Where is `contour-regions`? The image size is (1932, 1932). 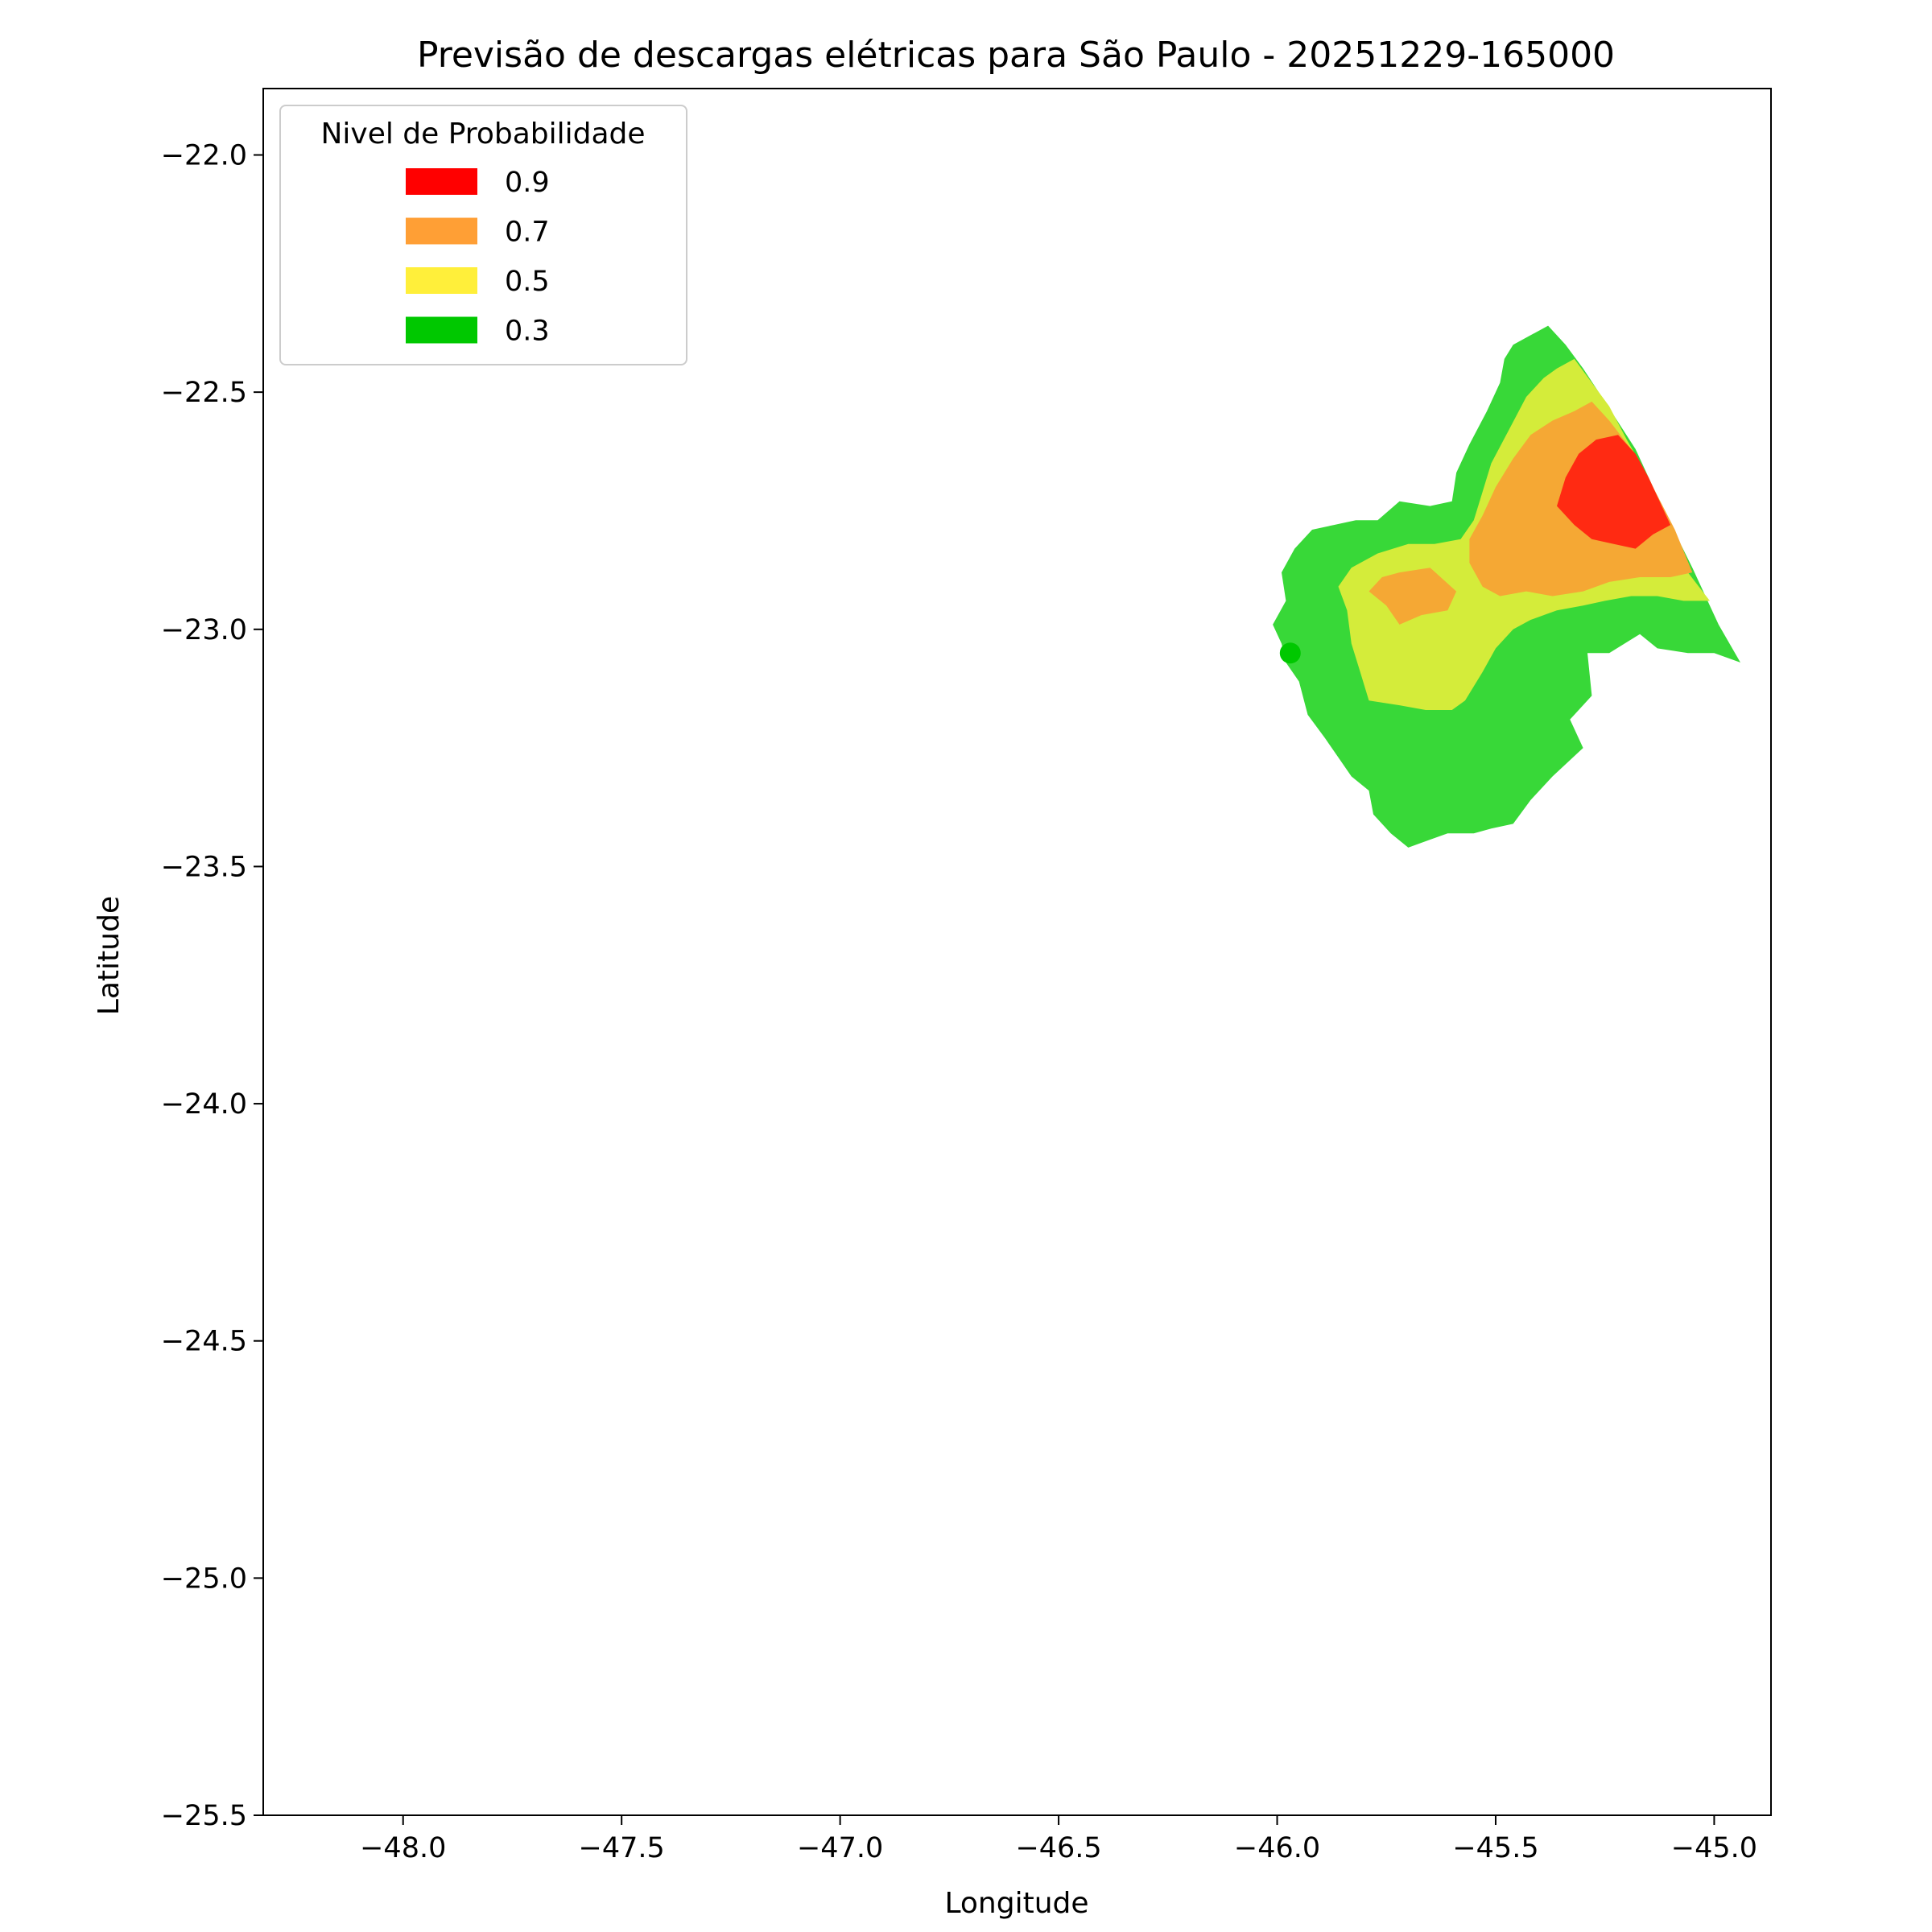 contour-regions is located at coordinates (1506, 586).